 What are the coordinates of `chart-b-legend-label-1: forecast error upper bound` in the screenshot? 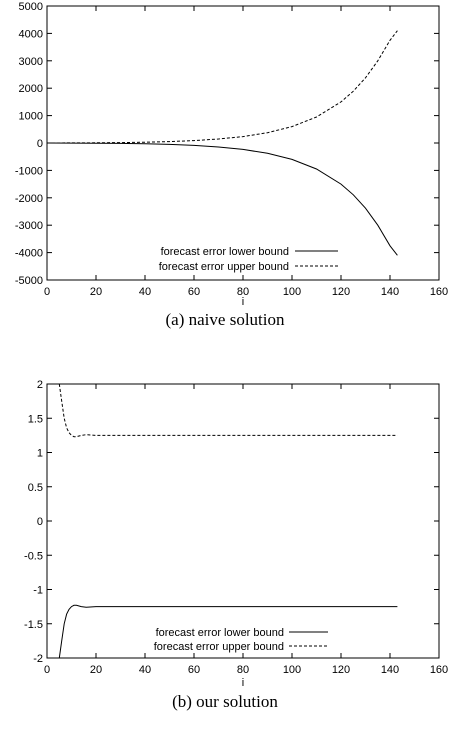 It's located at (219, 647).